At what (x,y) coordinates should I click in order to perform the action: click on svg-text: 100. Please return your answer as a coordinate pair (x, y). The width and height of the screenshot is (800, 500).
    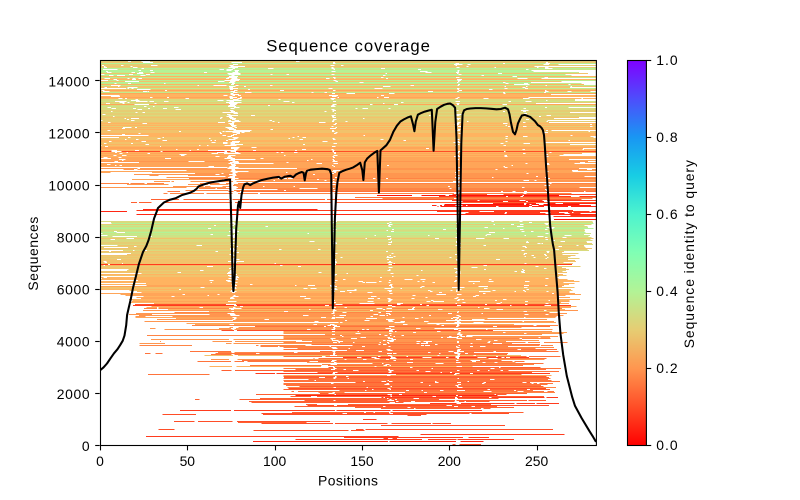
    Looking at the image, I should click on (274, 461).